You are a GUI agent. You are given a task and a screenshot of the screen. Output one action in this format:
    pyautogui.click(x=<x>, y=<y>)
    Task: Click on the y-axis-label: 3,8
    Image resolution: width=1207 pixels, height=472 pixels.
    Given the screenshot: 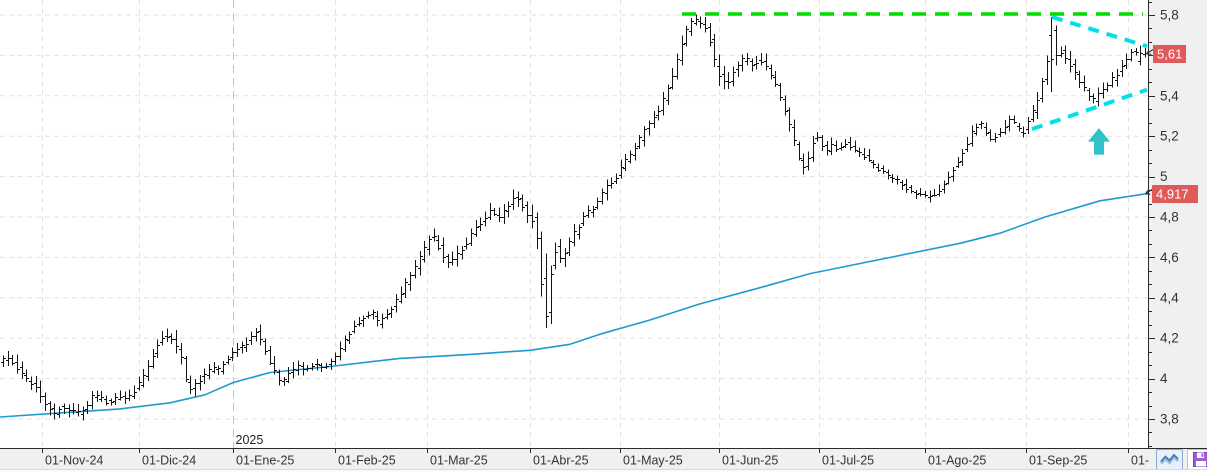 What is the action you would take?
    pyautogui.click(x=1169, y=419)
    